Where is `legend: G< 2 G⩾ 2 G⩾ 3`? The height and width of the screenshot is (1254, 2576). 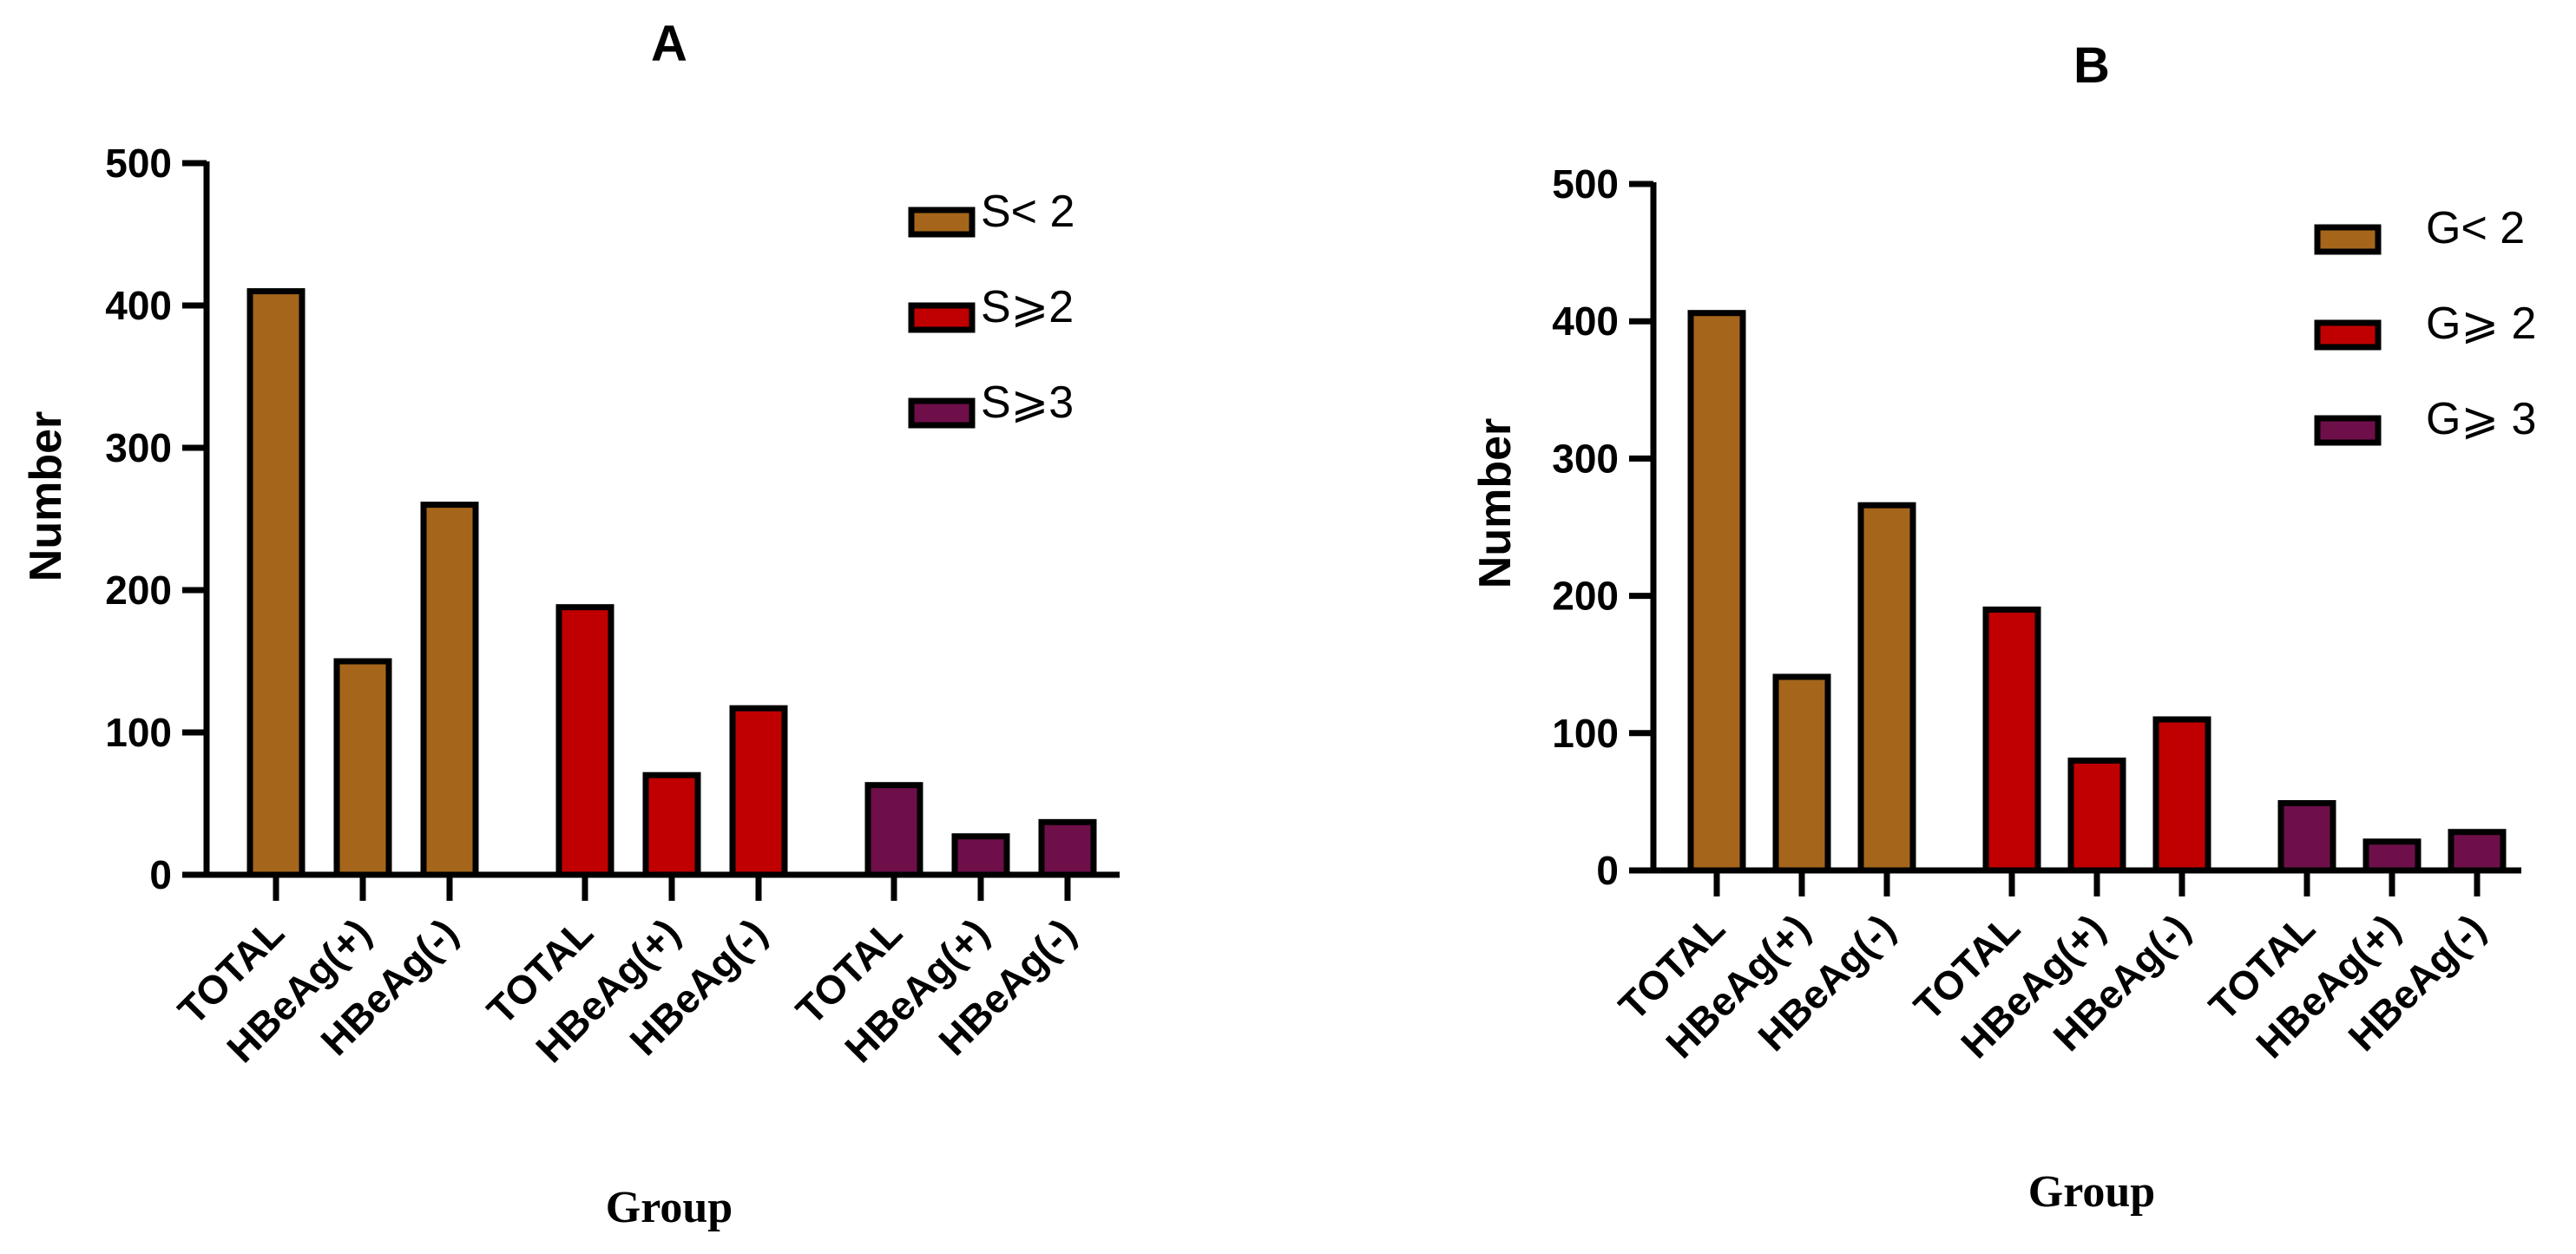 legend: G< 2 G⩾ 2 G⩾ 3 is located at coordinates (2425, 325).